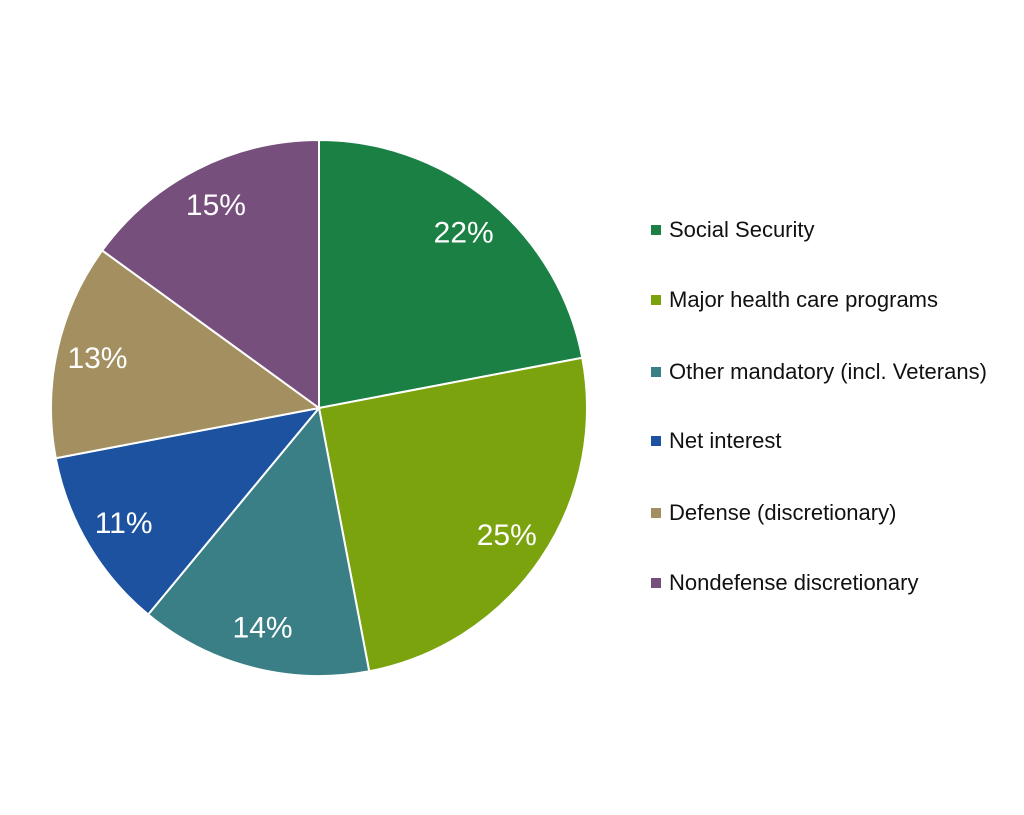 Image resolution: width=1024 pixels, height=815 pixels. I want to click on legend-item: Defense (discretionary), so click(773, 513).